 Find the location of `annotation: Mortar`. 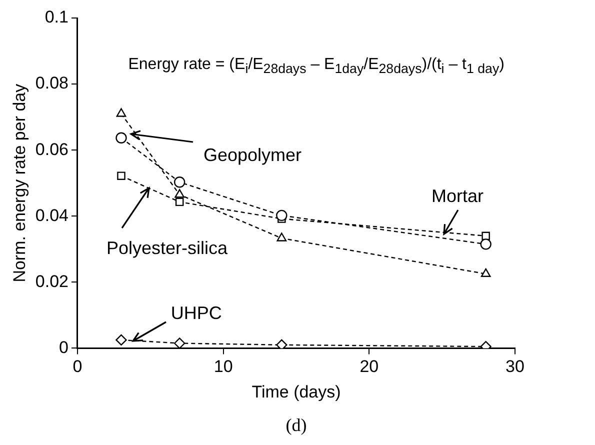

annotation: Mortar is located at coordinates (458, 196).